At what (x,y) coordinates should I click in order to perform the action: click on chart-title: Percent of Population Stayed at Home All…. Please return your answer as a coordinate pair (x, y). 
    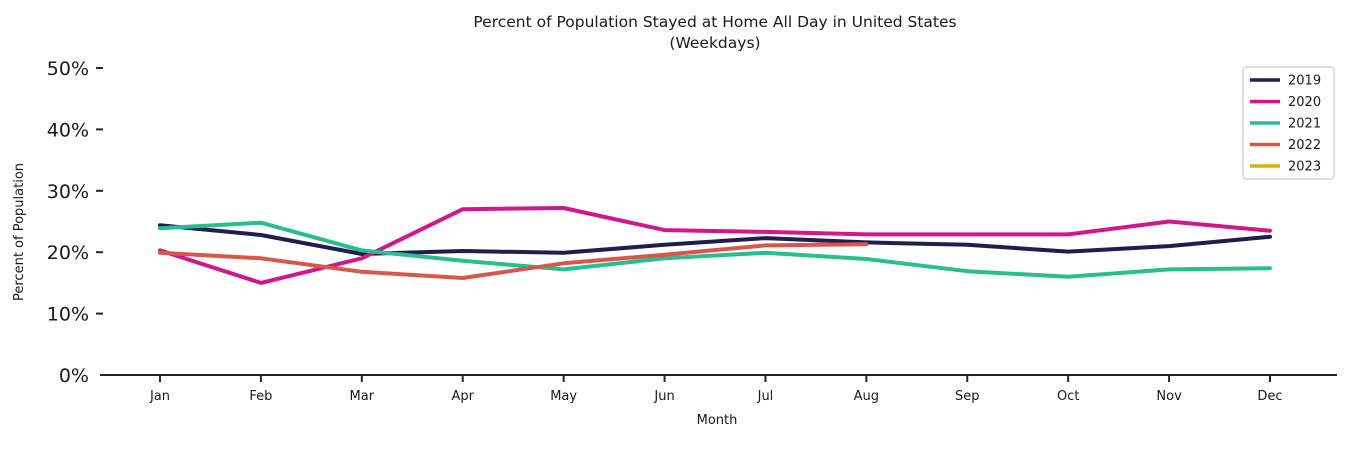
    Looking at the image, I should click on (714, 22).